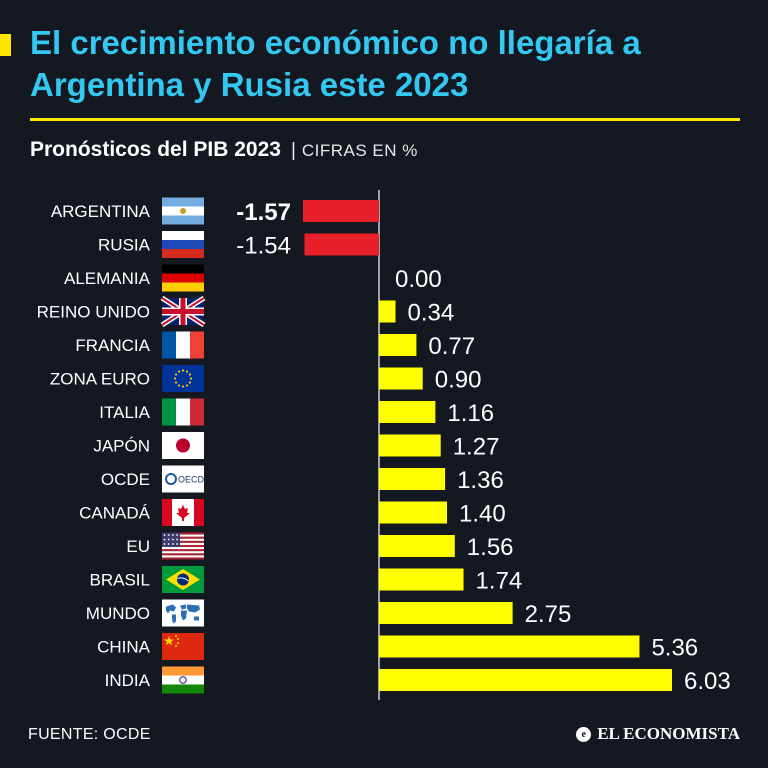 The width and height of the screenshot is (768, 768). Describe the element at coordinates (499, 581) in the screenshot. I see `value-label-brasil: 1.74` at that location.